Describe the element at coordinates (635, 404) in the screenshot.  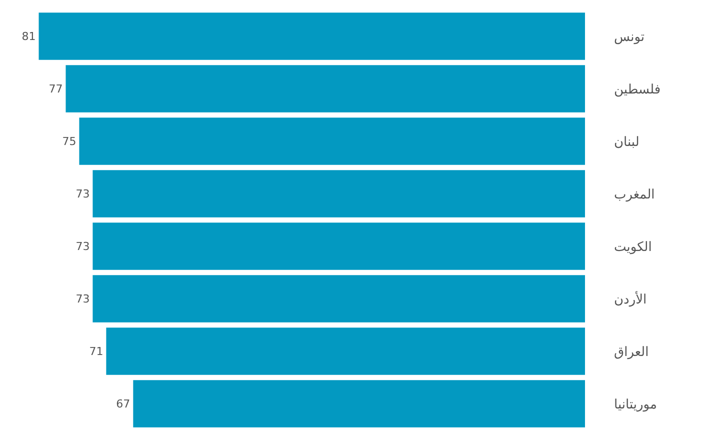
I see `y-tick-label: موريتانيا` at that location.